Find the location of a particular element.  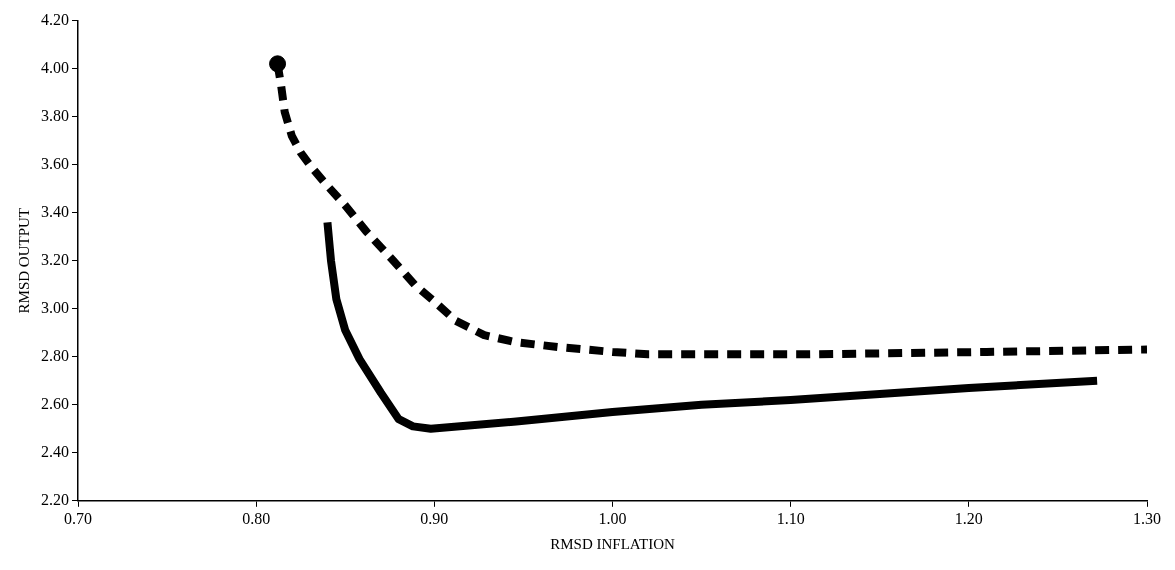

x-tick-label: 0.90 is located at coordinates (434, 518).